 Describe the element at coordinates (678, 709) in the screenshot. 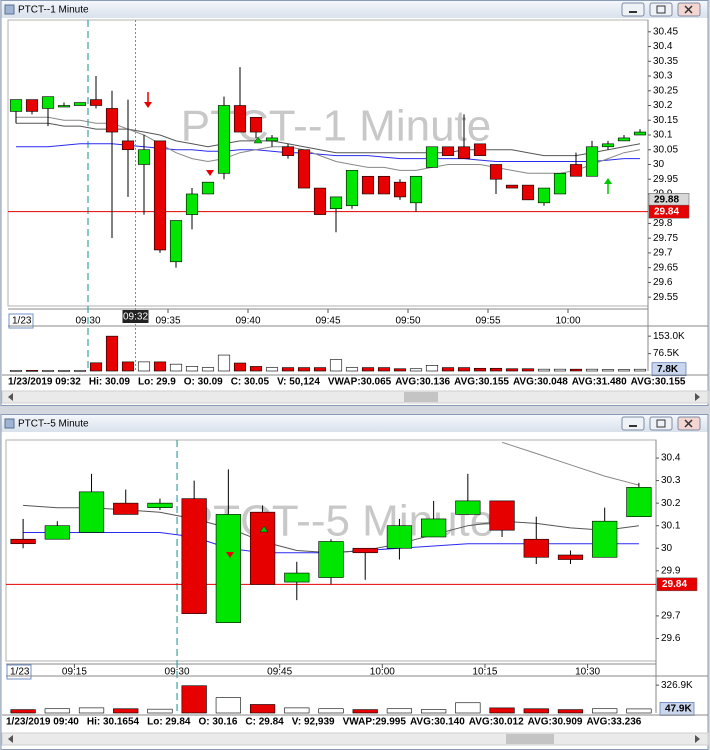

I see `current-volume-label: 47.9K` at that location.